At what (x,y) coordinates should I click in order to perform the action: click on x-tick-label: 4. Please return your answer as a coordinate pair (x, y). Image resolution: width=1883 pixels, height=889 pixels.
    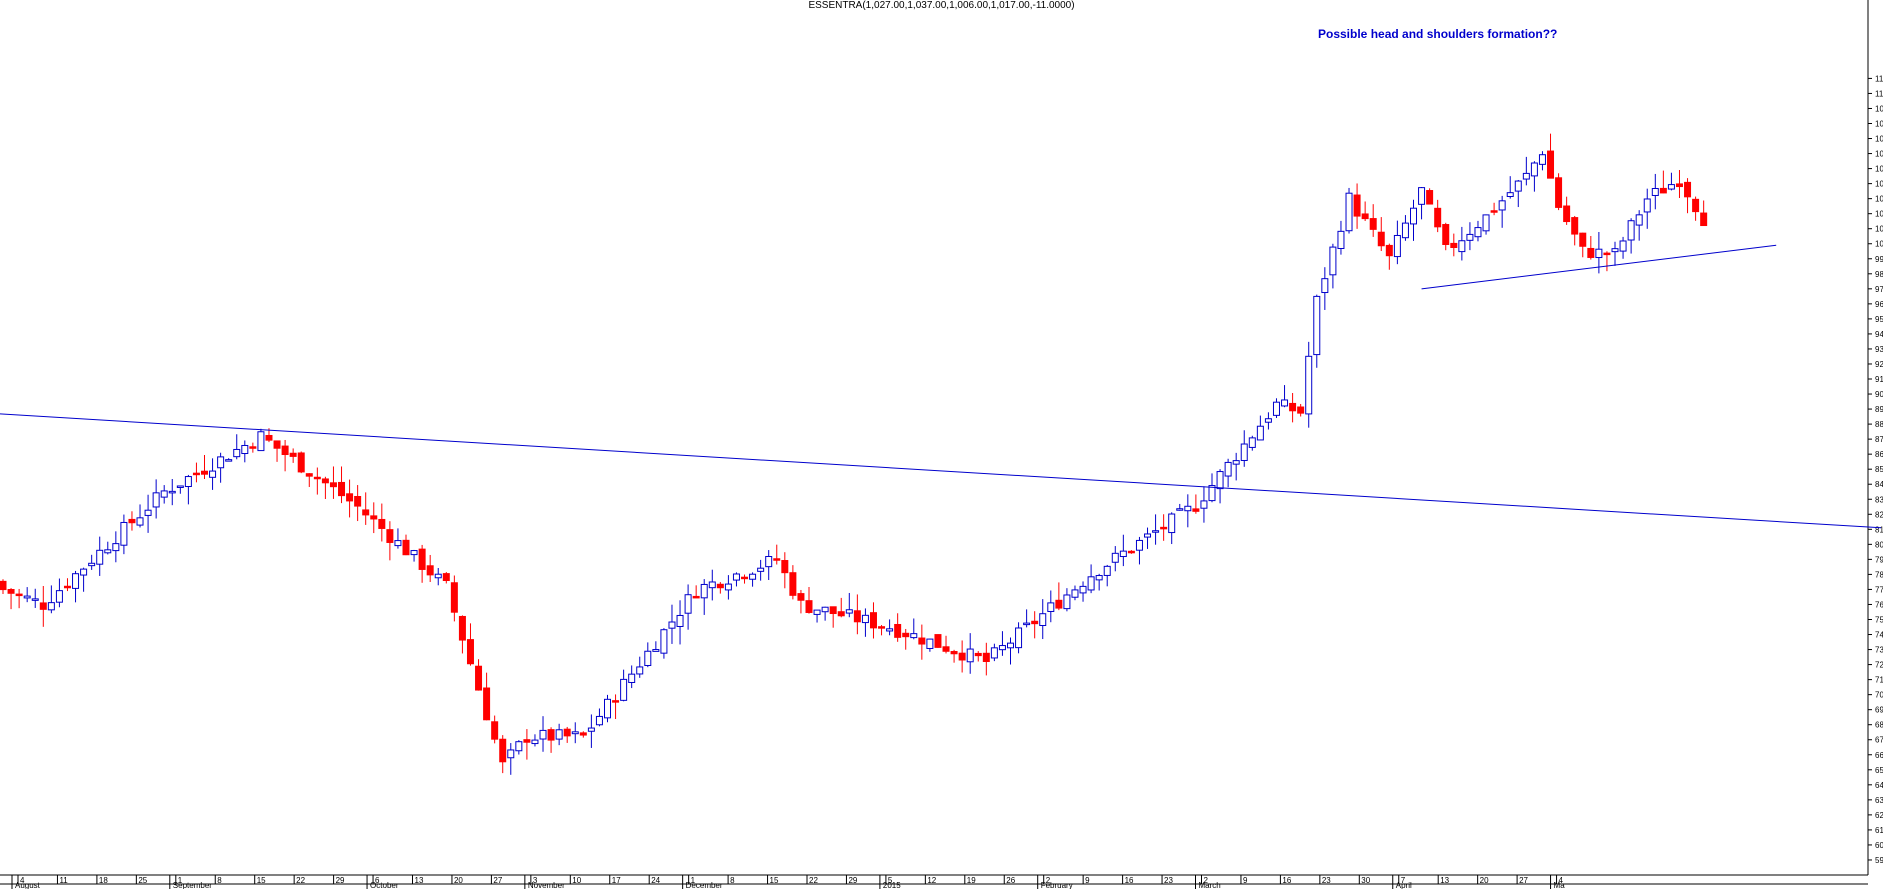
    Looking at the image, I should click on (22, 880).